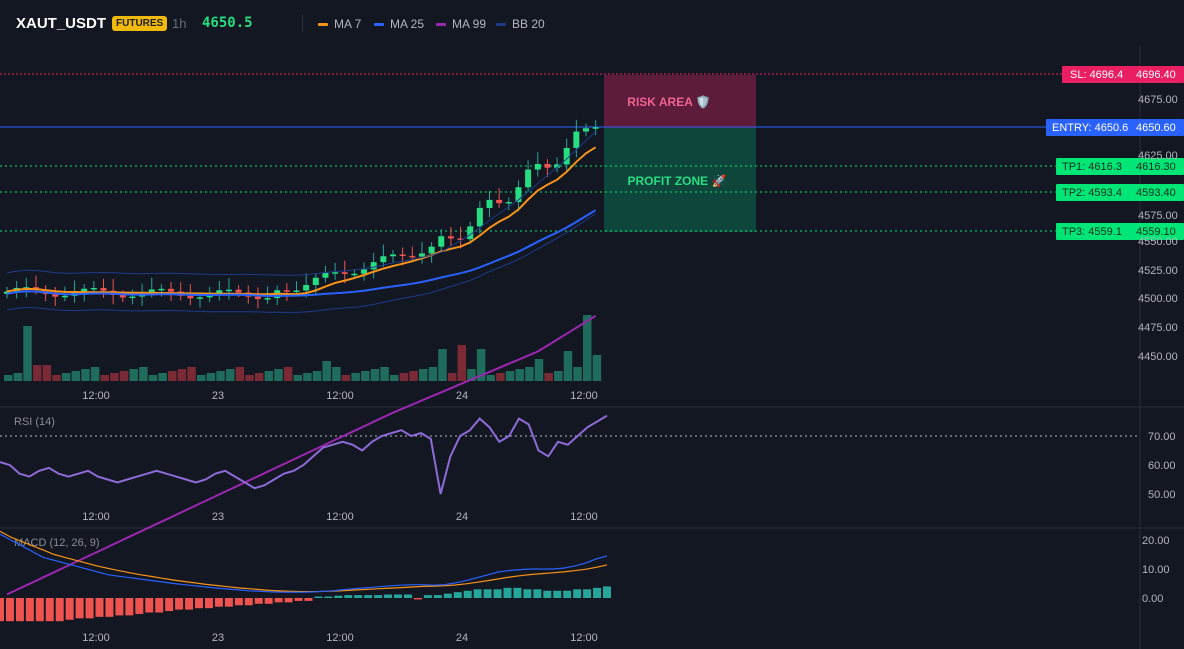 The width and height of the screenshot is (1184, 649). Describe the element at coordinates (348, 24) in the screenshot. I see `legend-label: MA 7` at that location.